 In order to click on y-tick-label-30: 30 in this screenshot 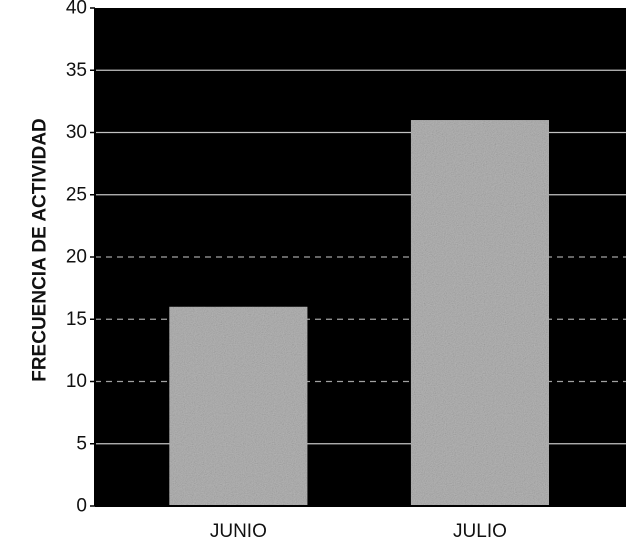, I will do `click(76, 132)`.